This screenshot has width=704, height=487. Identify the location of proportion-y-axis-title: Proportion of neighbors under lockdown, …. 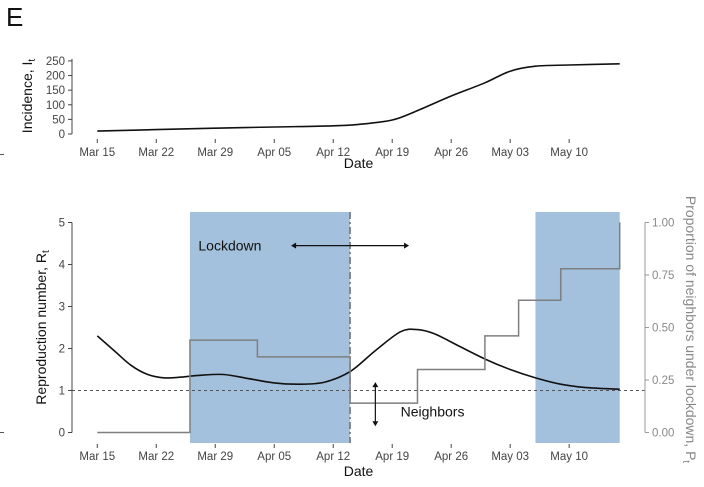
(689, 330).